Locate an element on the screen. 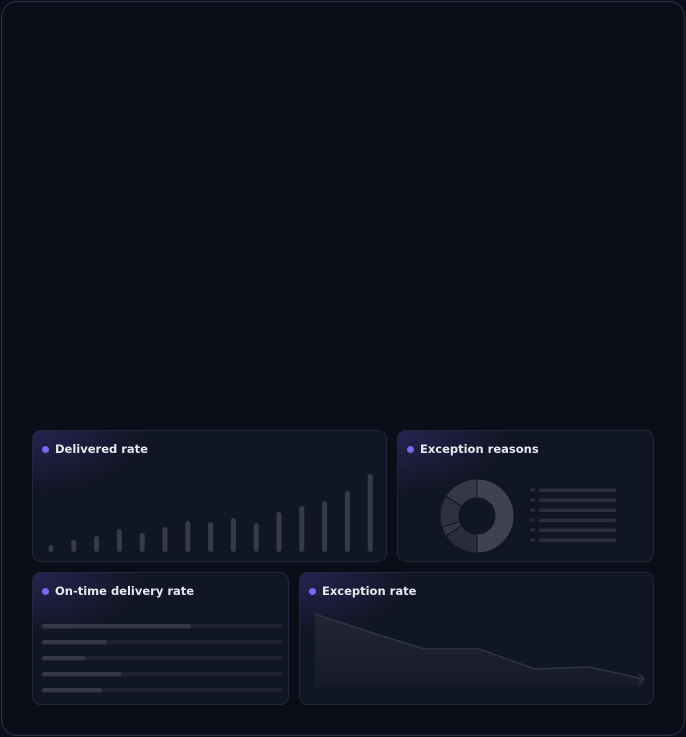 Image resolution: width=686 pixels, height=737 pixels. exception-reasons-card: Exception reasons is located at coordinates (525, 496).